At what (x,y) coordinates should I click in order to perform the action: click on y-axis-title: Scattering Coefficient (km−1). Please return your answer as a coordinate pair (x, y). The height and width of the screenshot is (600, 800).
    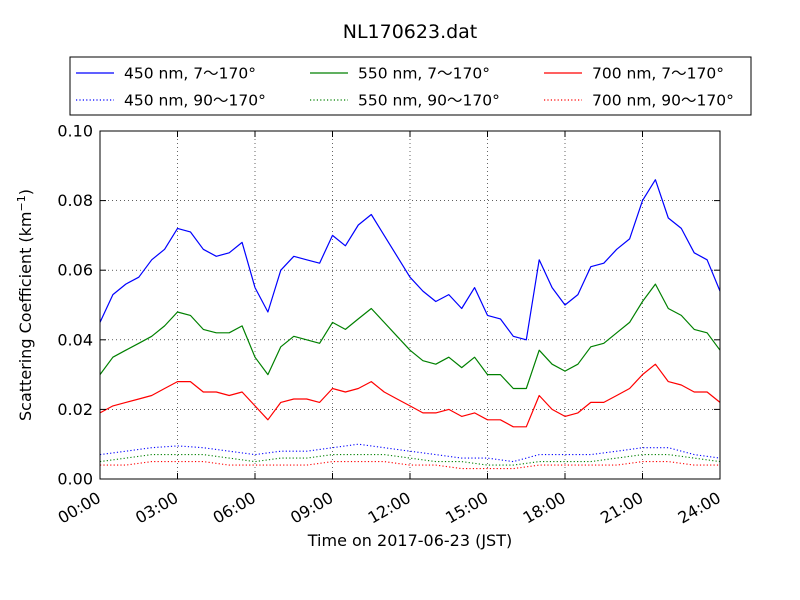
    Looking at the image, I should click on (25, 305).